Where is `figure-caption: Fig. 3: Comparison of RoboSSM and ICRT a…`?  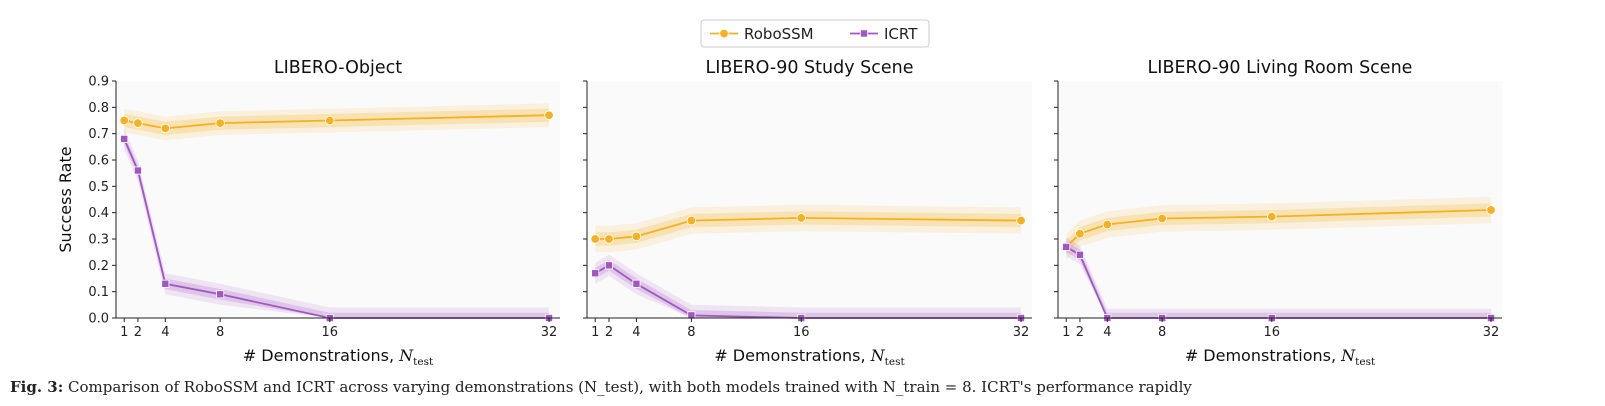 figure-caption: Fig. 3: Comparison of RoboSSM and ICRT a… is located at coordinates (805, 392).